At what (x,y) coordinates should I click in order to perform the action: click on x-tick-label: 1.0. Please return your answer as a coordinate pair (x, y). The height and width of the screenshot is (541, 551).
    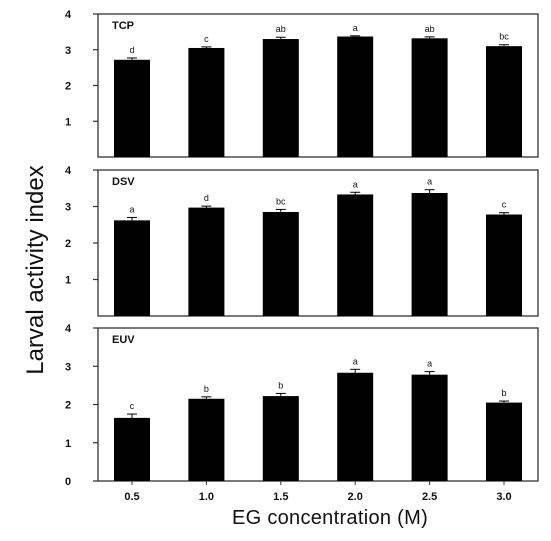
    Looking at the image, I should click on (206, 497).